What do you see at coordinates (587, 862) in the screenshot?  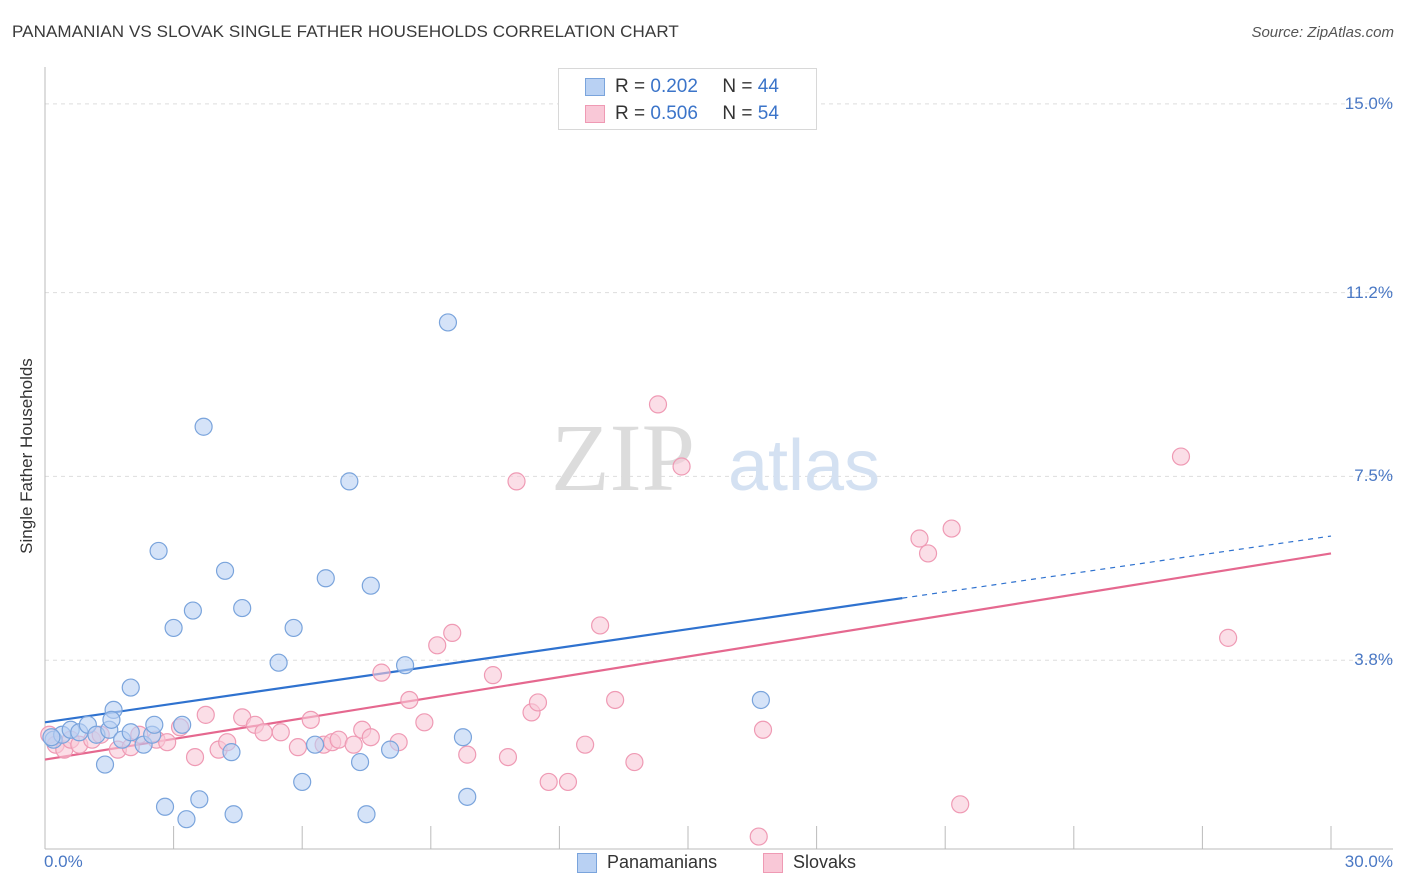 I see `bottom-legend-swatch-panamanians` at bounding box center [587, 862].